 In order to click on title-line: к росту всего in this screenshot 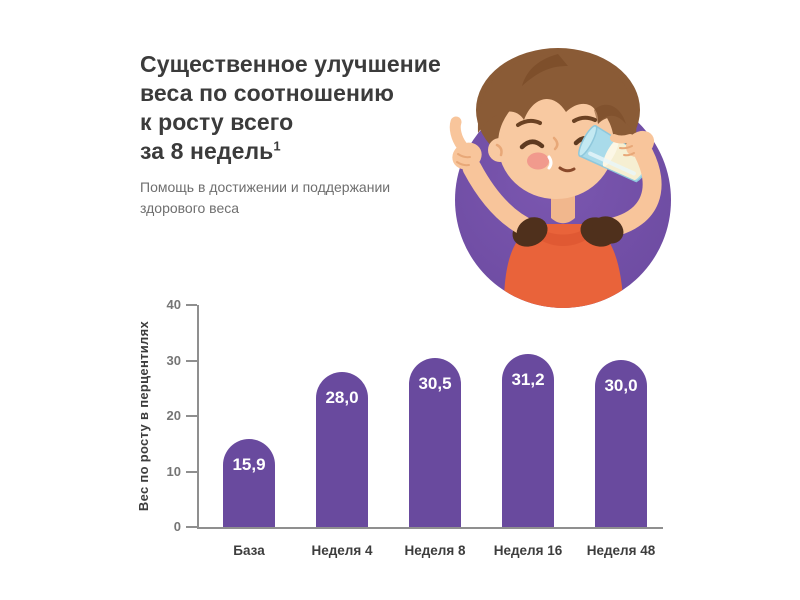, I will do `click(217, 122)`.